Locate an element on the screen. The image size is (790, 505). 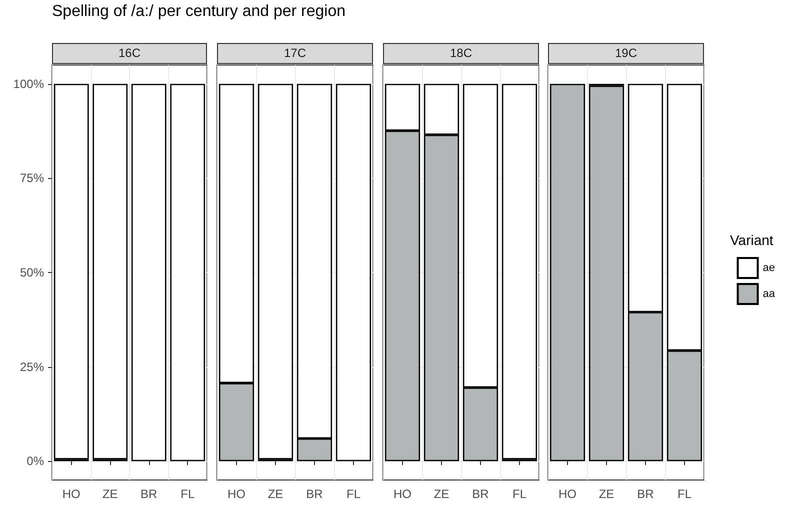
legend-label: aa is located at coordinates (769, 294).